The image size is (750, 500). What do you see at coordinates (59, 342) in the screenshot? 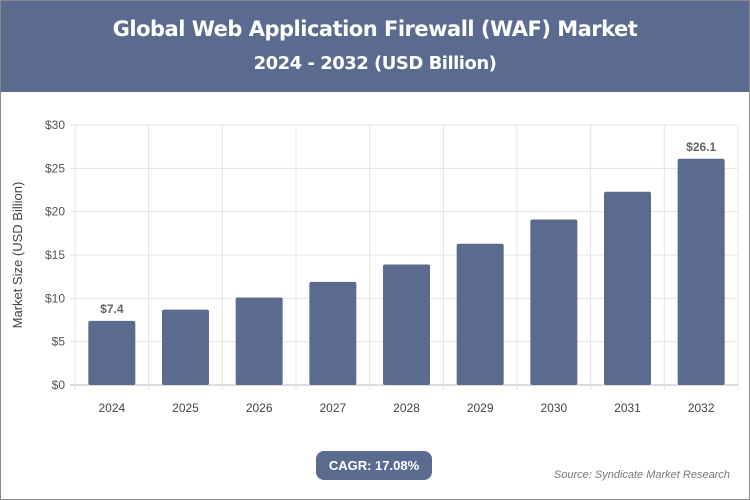
I see `y-tick-label: $5` at bounding box center [59, 342].